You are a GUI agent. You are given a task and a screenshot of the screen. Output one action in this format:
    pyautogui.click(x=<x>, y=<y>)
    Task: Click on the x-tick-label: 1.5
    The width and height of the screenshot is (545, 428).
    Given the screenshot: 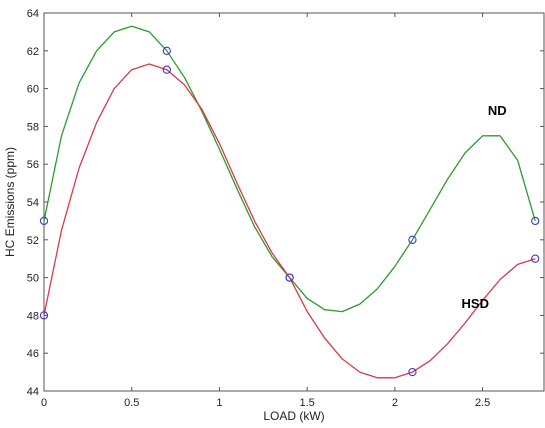 What is the action you would take?
    pyautogui.click(x=307, y=403)
    